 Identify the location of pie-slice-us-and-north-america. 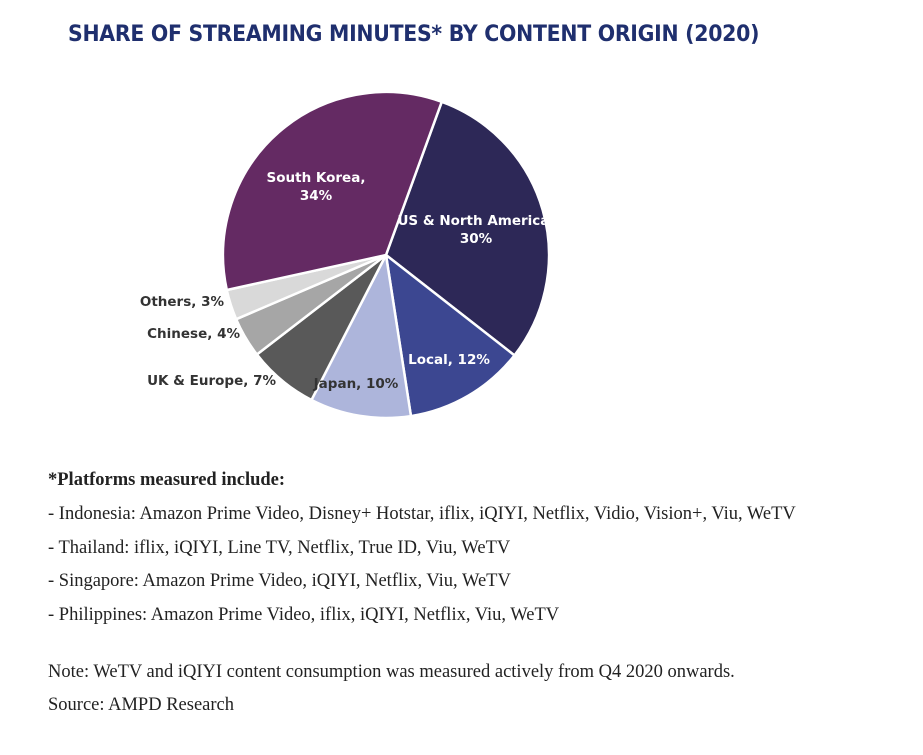
(467, 228).